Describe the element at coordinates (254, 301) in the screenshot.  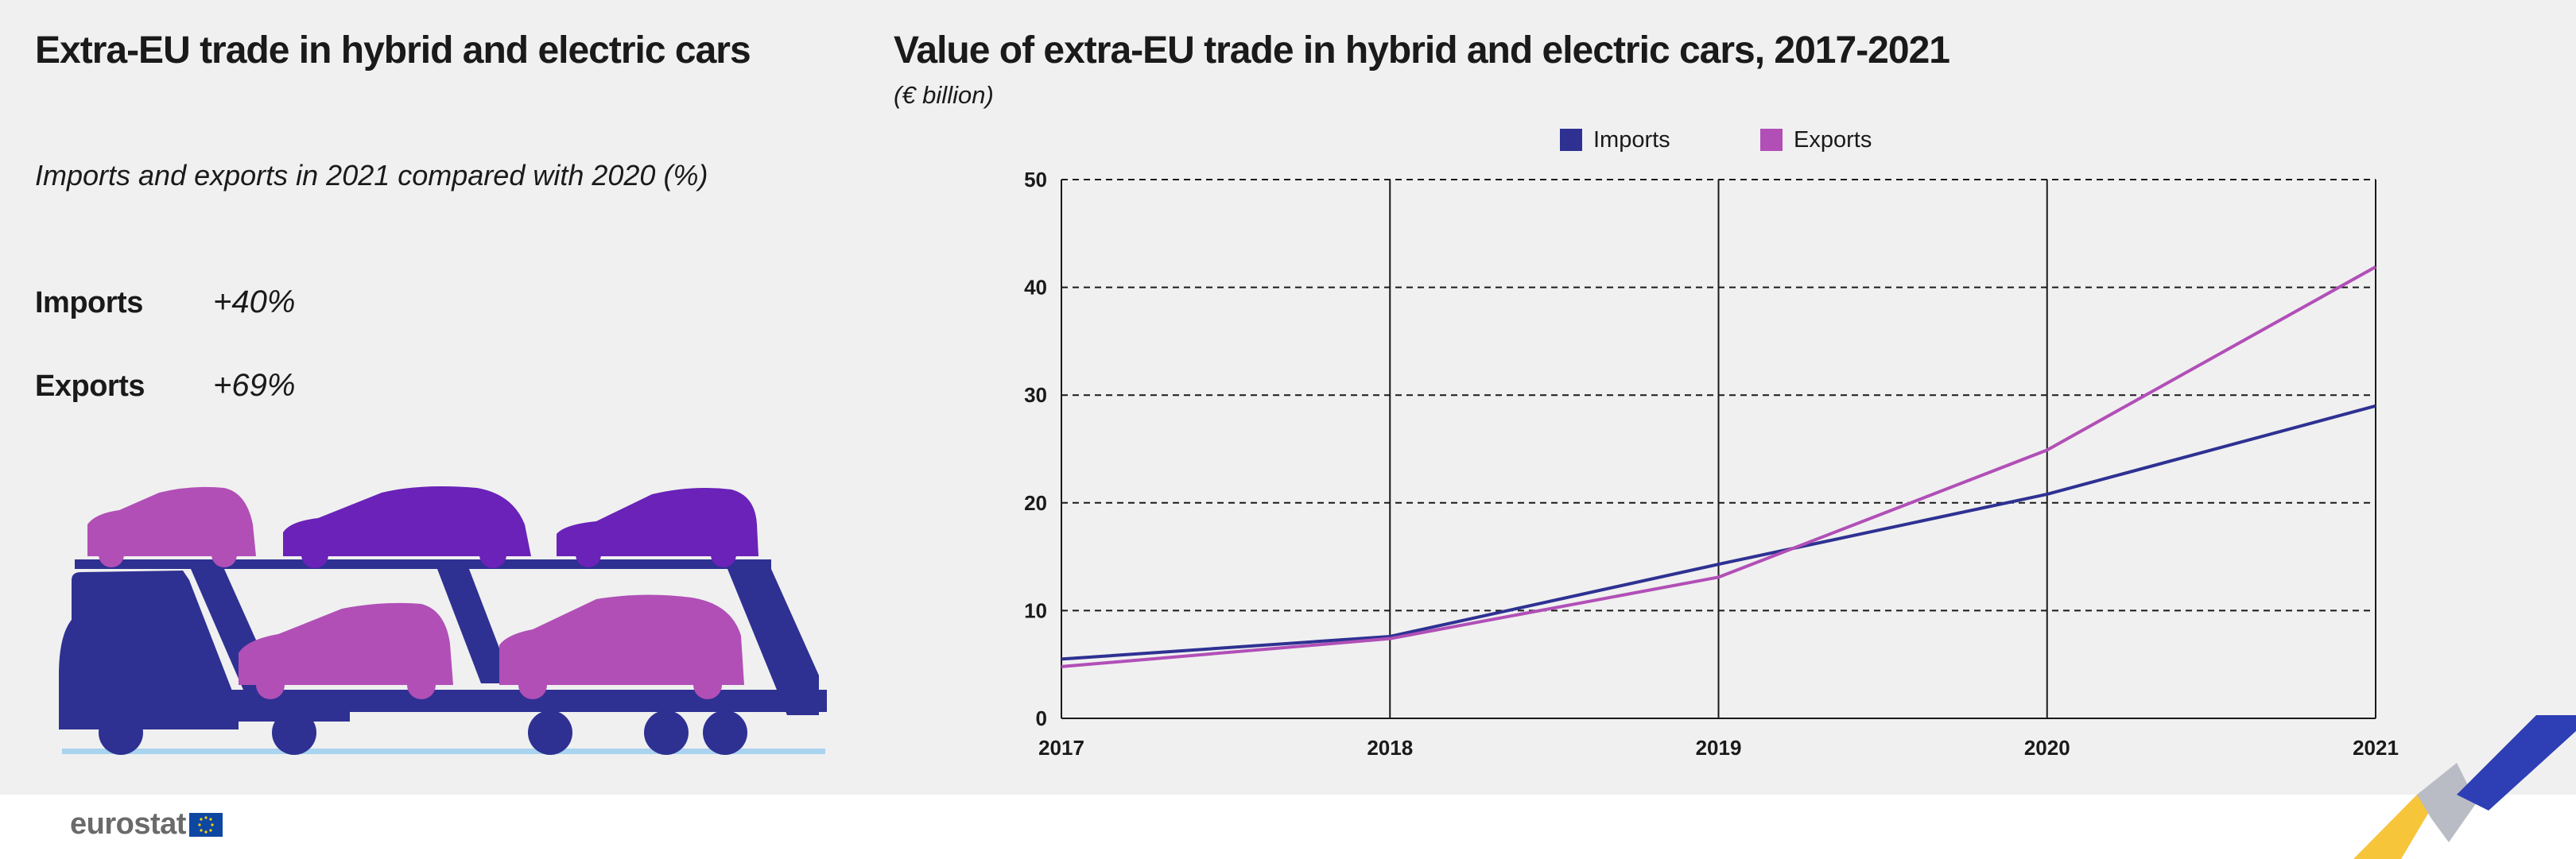
I see `imports-stat-value: +40%` at that location.